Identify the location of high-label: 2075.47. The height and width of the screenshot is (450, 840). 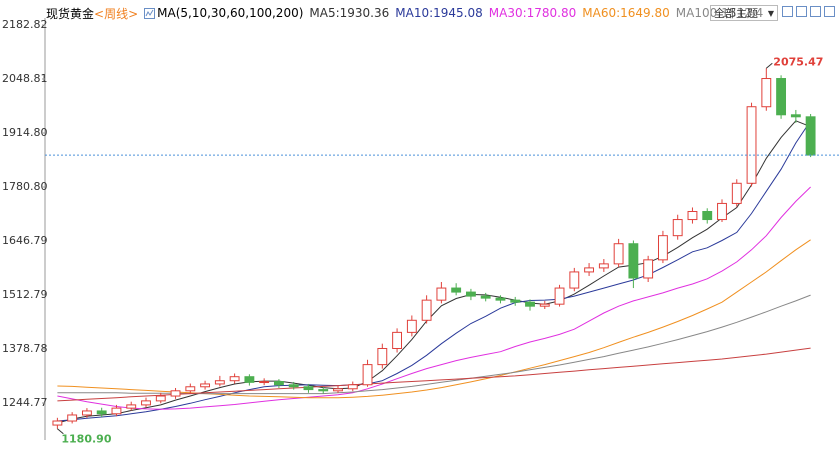
(798, 61).